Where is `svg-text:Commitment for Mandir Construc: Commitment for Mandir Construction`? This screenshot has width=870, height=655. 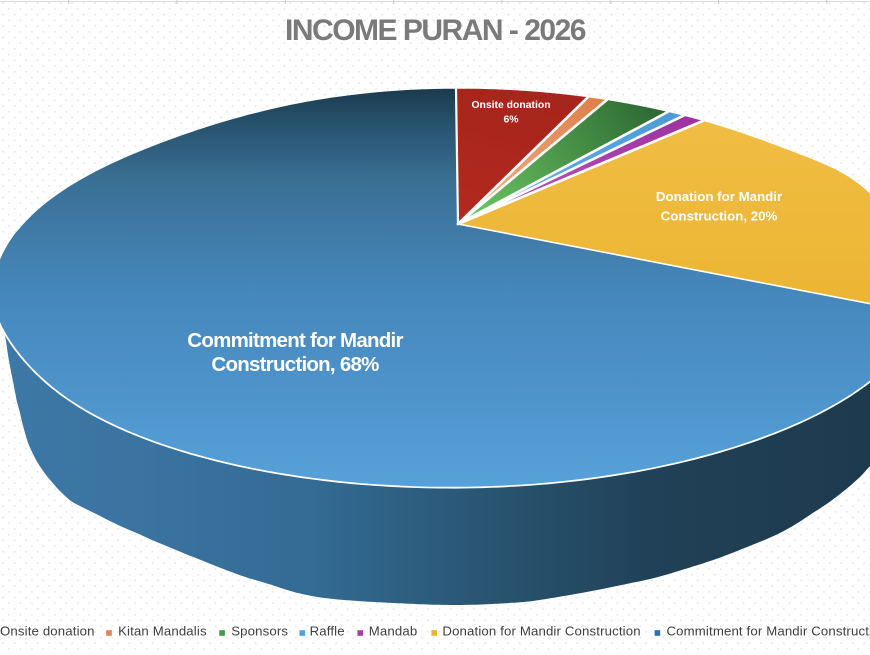
svg-text:Commitment for Mandir Construc: Commitment for Mandir Construction is located at coordinates (768, 630).